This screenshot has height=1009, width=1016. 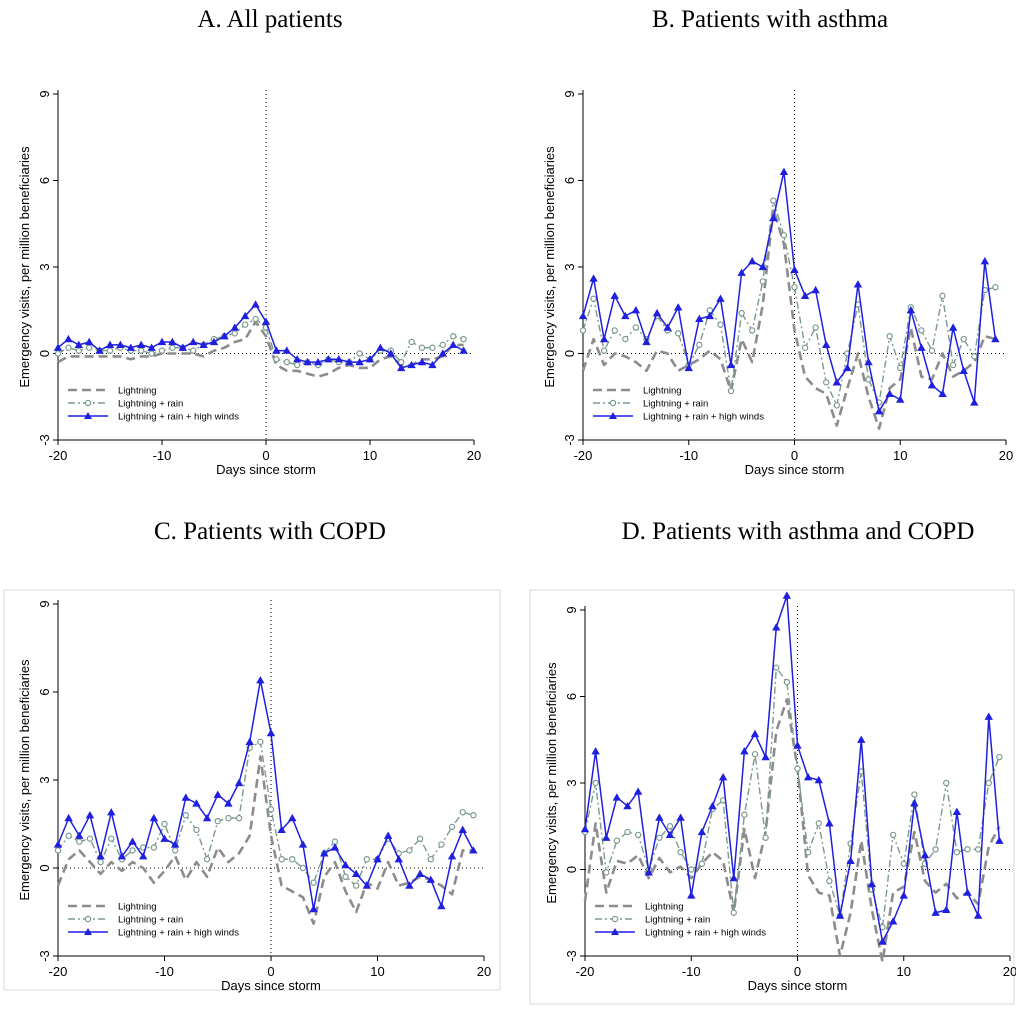 What do you see at coordinates (270, 531) in the screenshot?
I see `panel-c-title: C. Patients with COPD` at bounding box center [270, 531].